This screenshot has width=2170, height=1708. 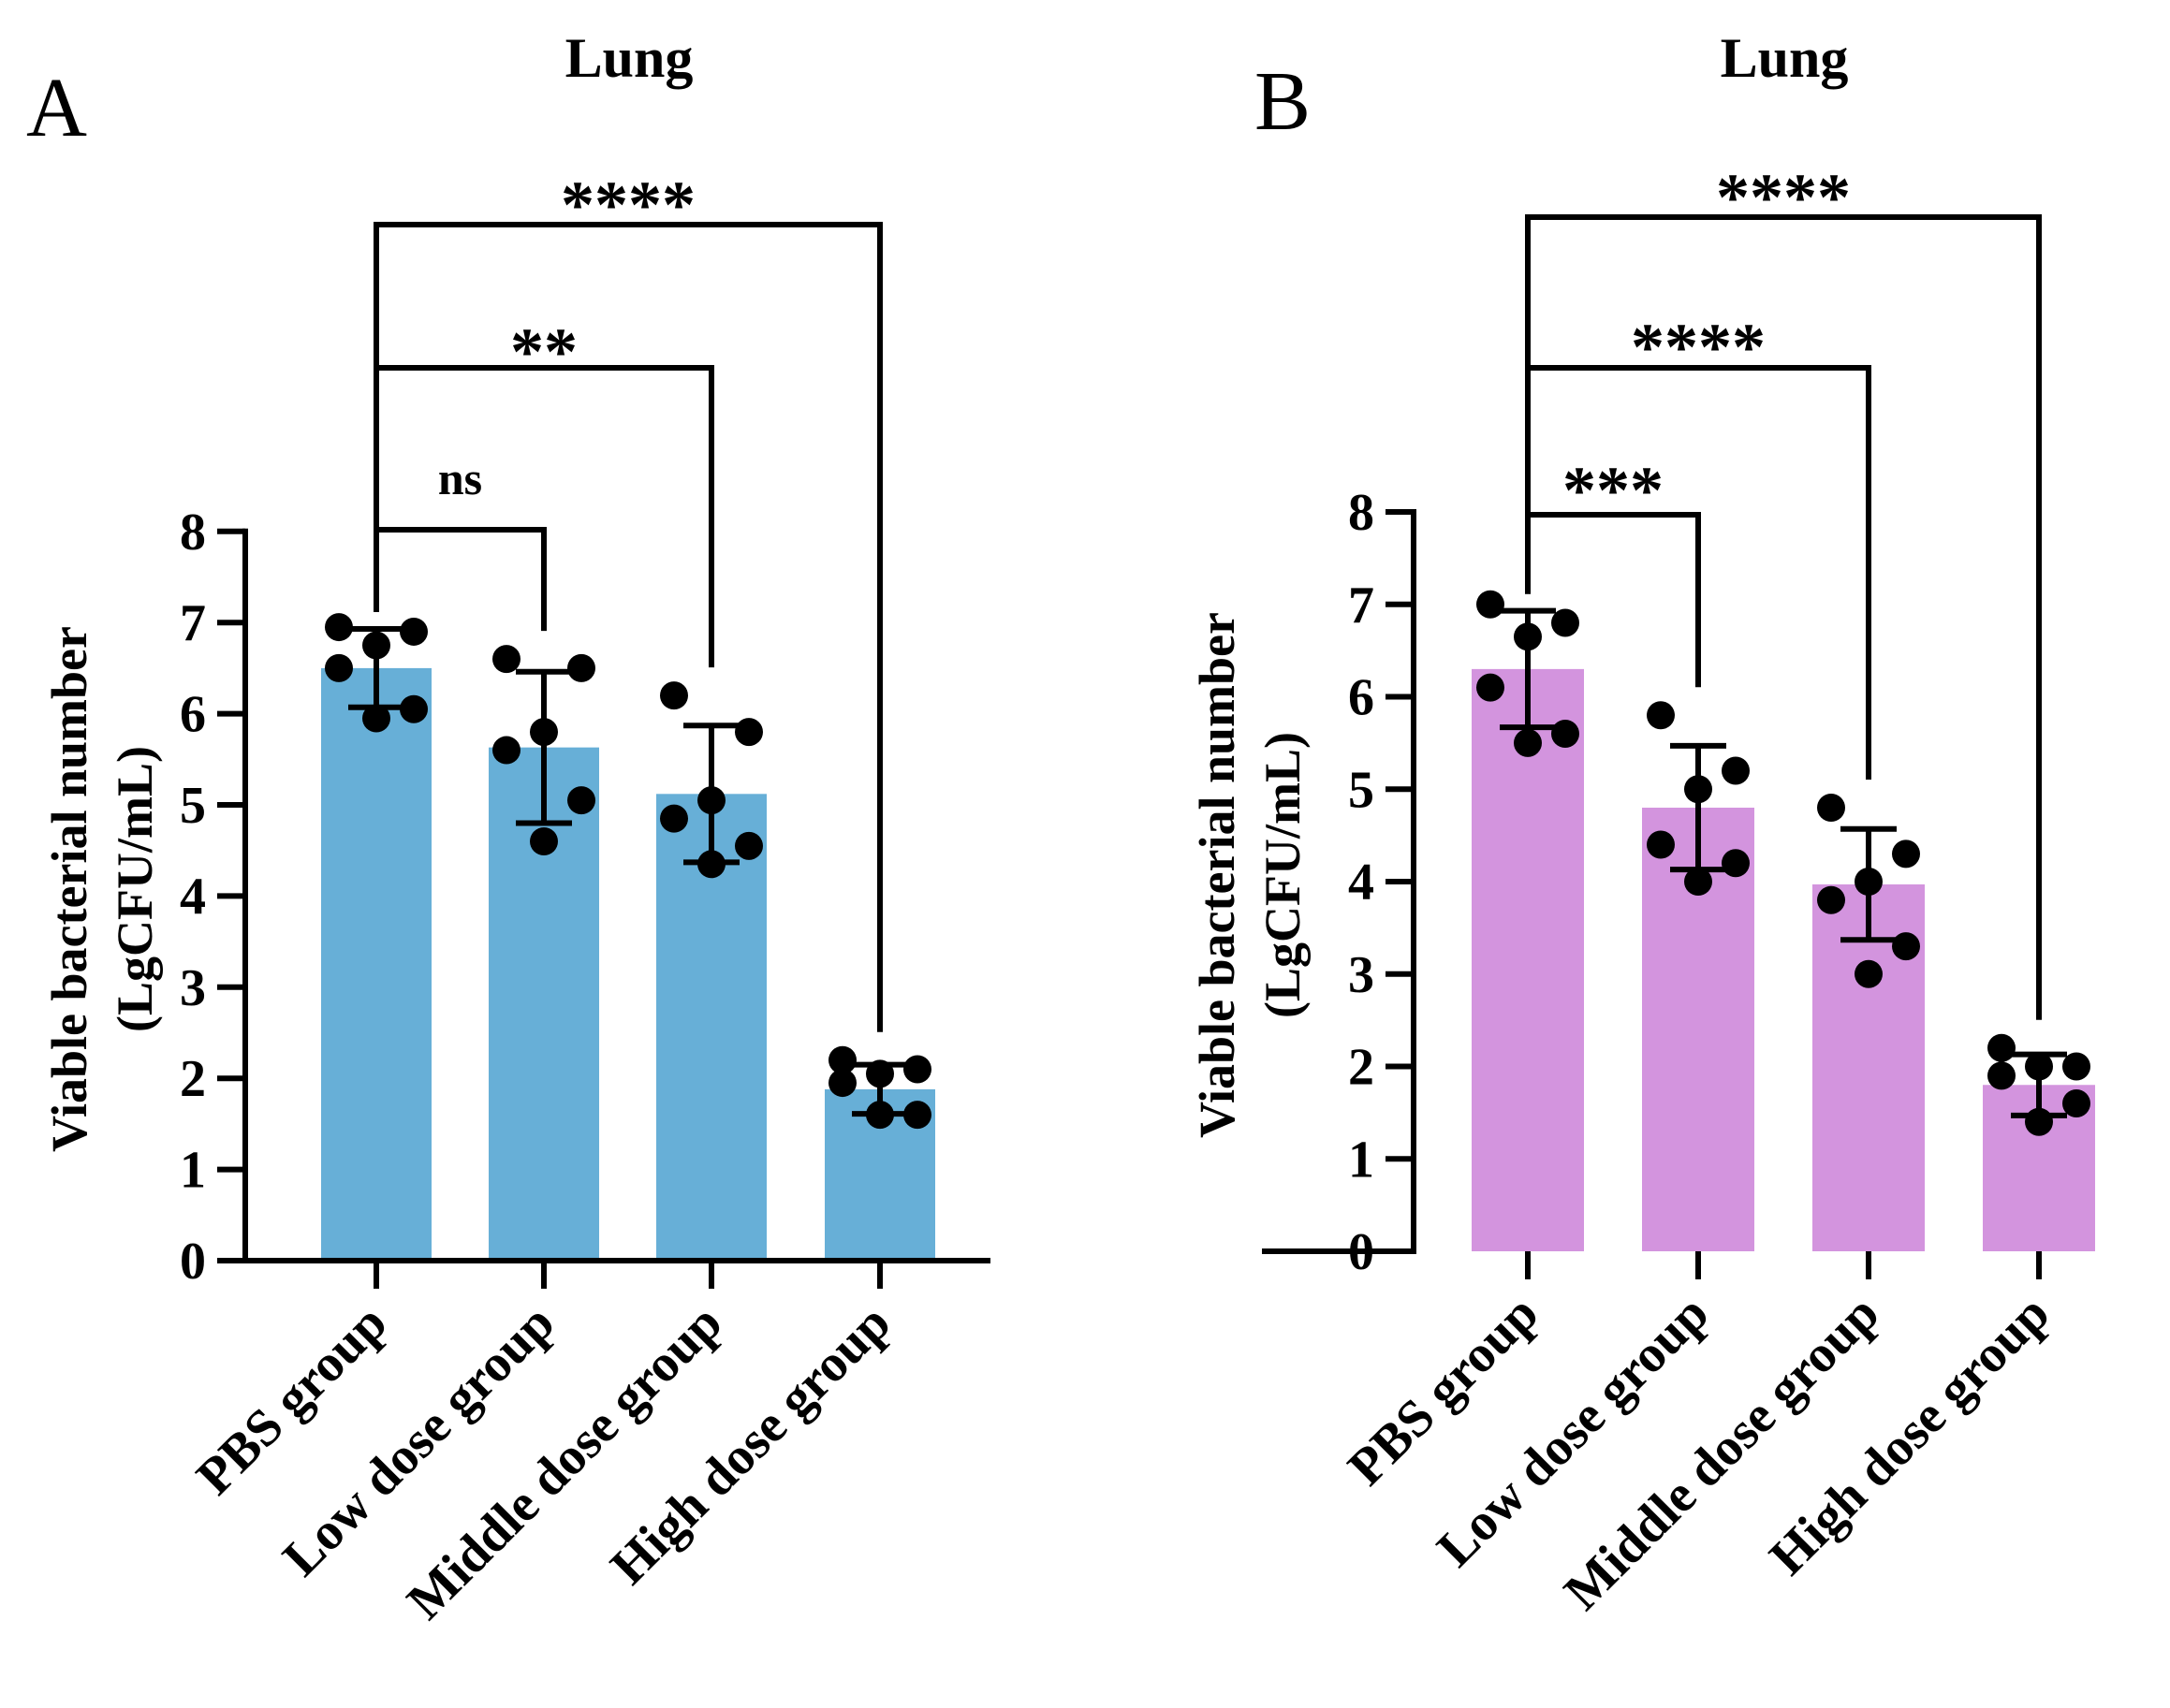 I want to click on significance-label: ***, so click(x=1613, y=490).